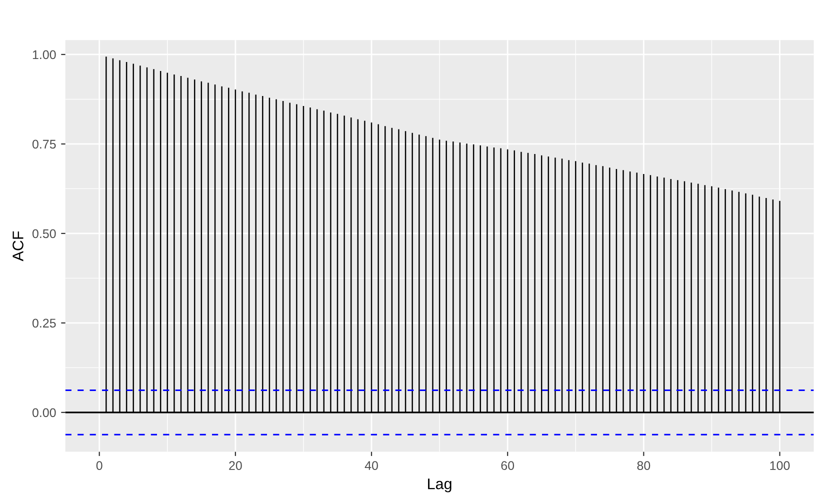 This screenshot has height=502, width=827. What do you see at coordinates (371, 465) in the screenshot?
I see `x-tick-label: 40` at bounding box center [371, 465].